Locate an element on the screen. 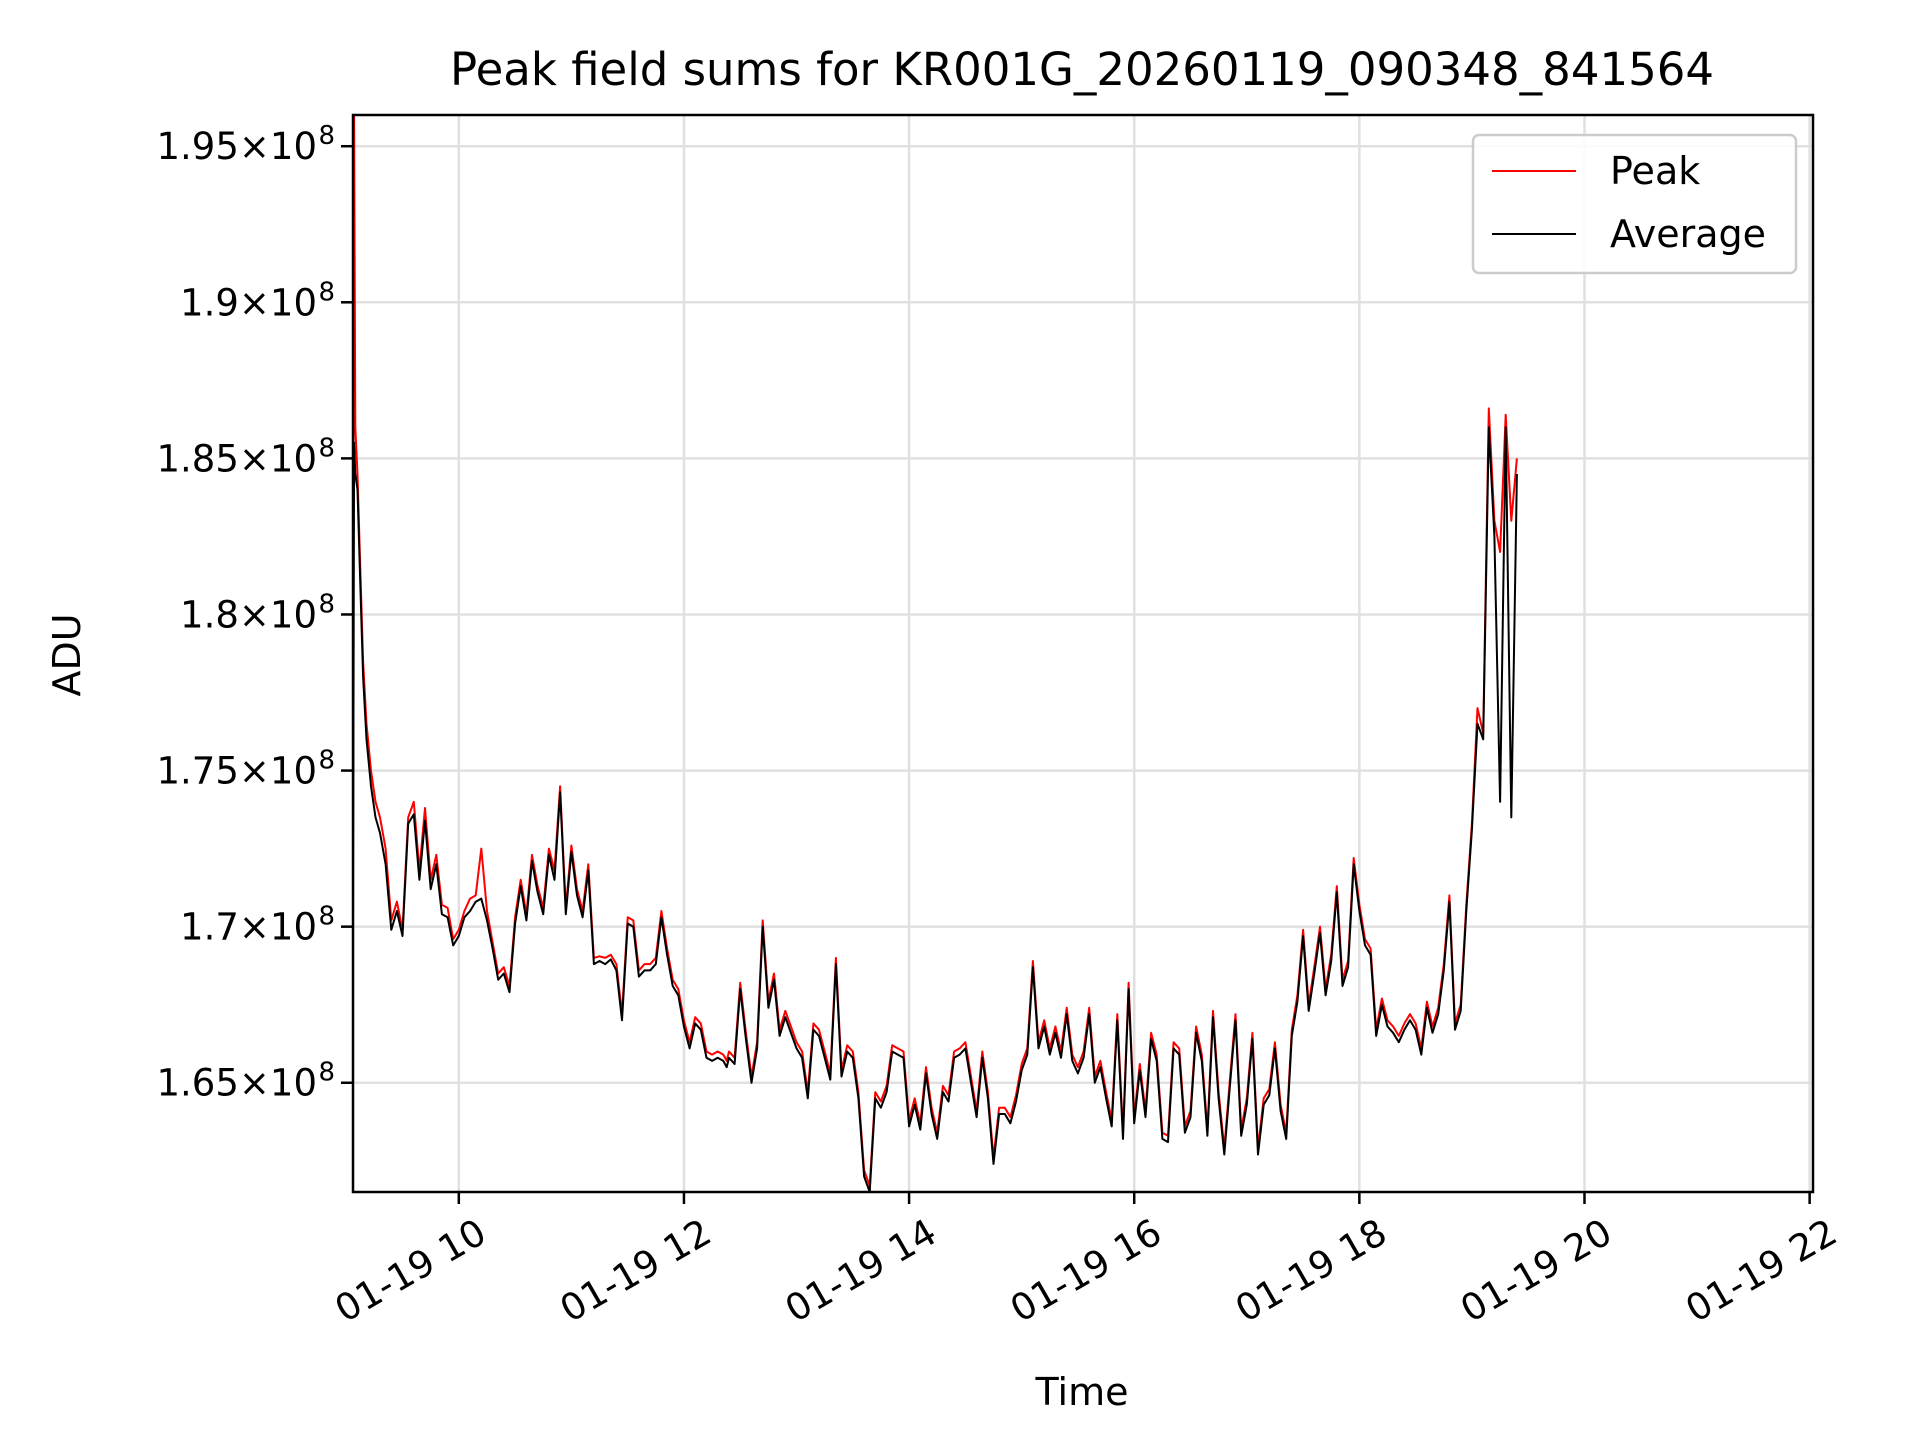 The width and height of the screenshot is (1920, 1440). y-tick-mantissa-value: 1.85 is located at coordinates (198, 458).